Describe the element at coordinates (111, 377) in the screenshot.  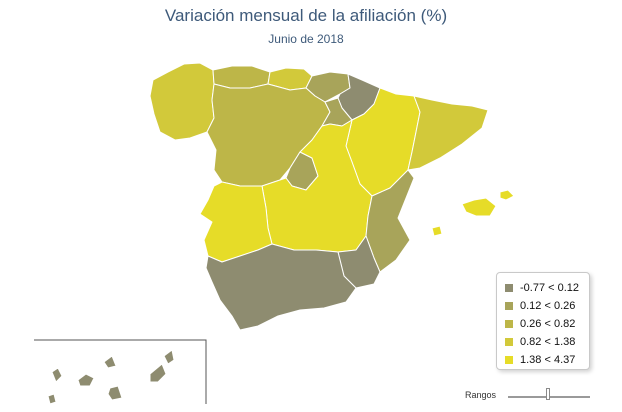
I see `region-canarias` at that location.